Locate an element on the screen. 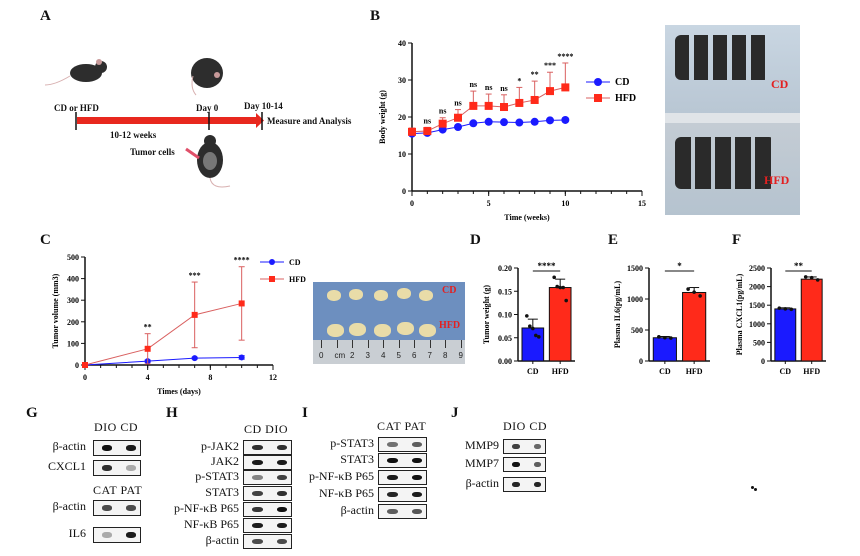  chart-e: 0 500 1000 1500 Plasma IL6(pg/mL) CD HFD * is located at coordinates (661, 318).